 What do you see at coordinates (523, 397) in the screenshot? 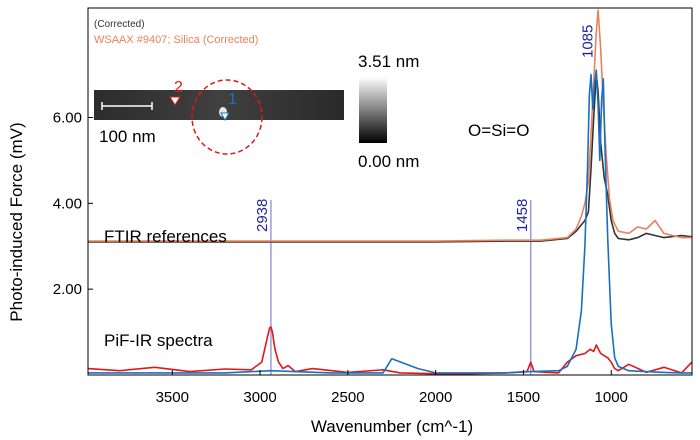
I see `x-tick-label: 1500` at bounding box center [523, 397].